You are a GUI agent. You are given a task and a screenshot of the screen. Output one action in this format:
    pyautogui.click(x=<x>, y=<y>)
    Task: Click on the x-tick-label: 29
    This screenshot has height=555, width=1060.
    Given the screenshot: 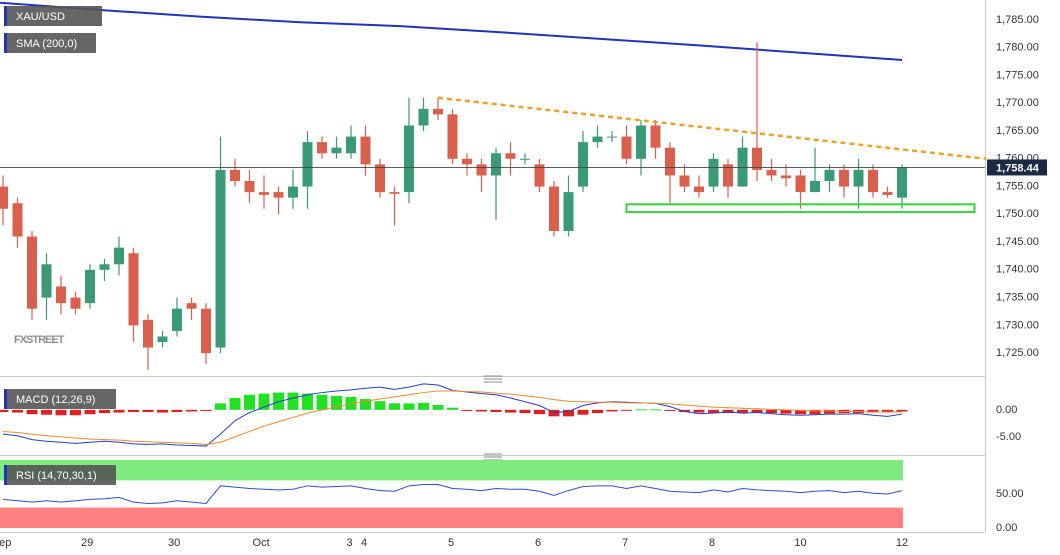 What is the action you would take?
    pyautogui.click(x=87, y=543)
    